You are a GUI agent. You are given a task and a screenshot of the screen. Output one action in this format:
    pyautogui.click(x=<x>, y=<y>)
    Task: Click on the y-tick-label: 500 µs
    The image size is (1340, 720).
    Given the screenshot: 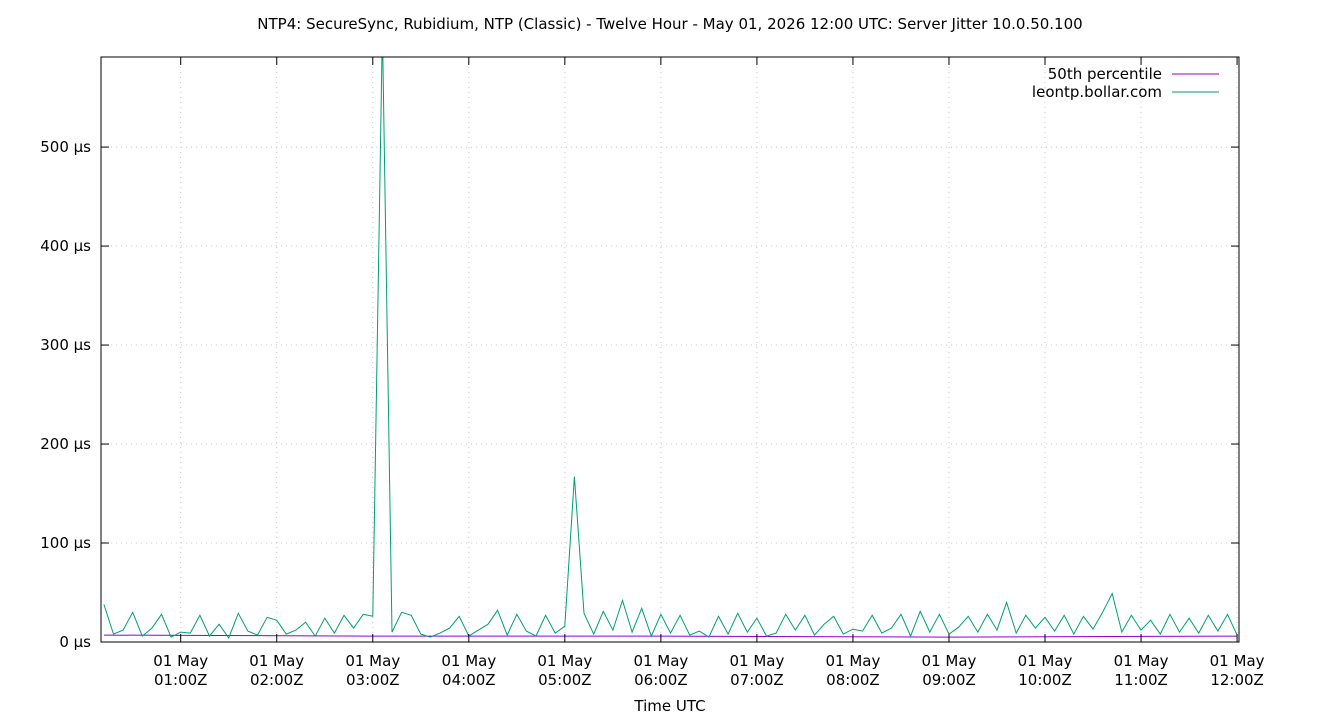 What is the action you would take?
    pyautogui.click(x=65, y=147)
    